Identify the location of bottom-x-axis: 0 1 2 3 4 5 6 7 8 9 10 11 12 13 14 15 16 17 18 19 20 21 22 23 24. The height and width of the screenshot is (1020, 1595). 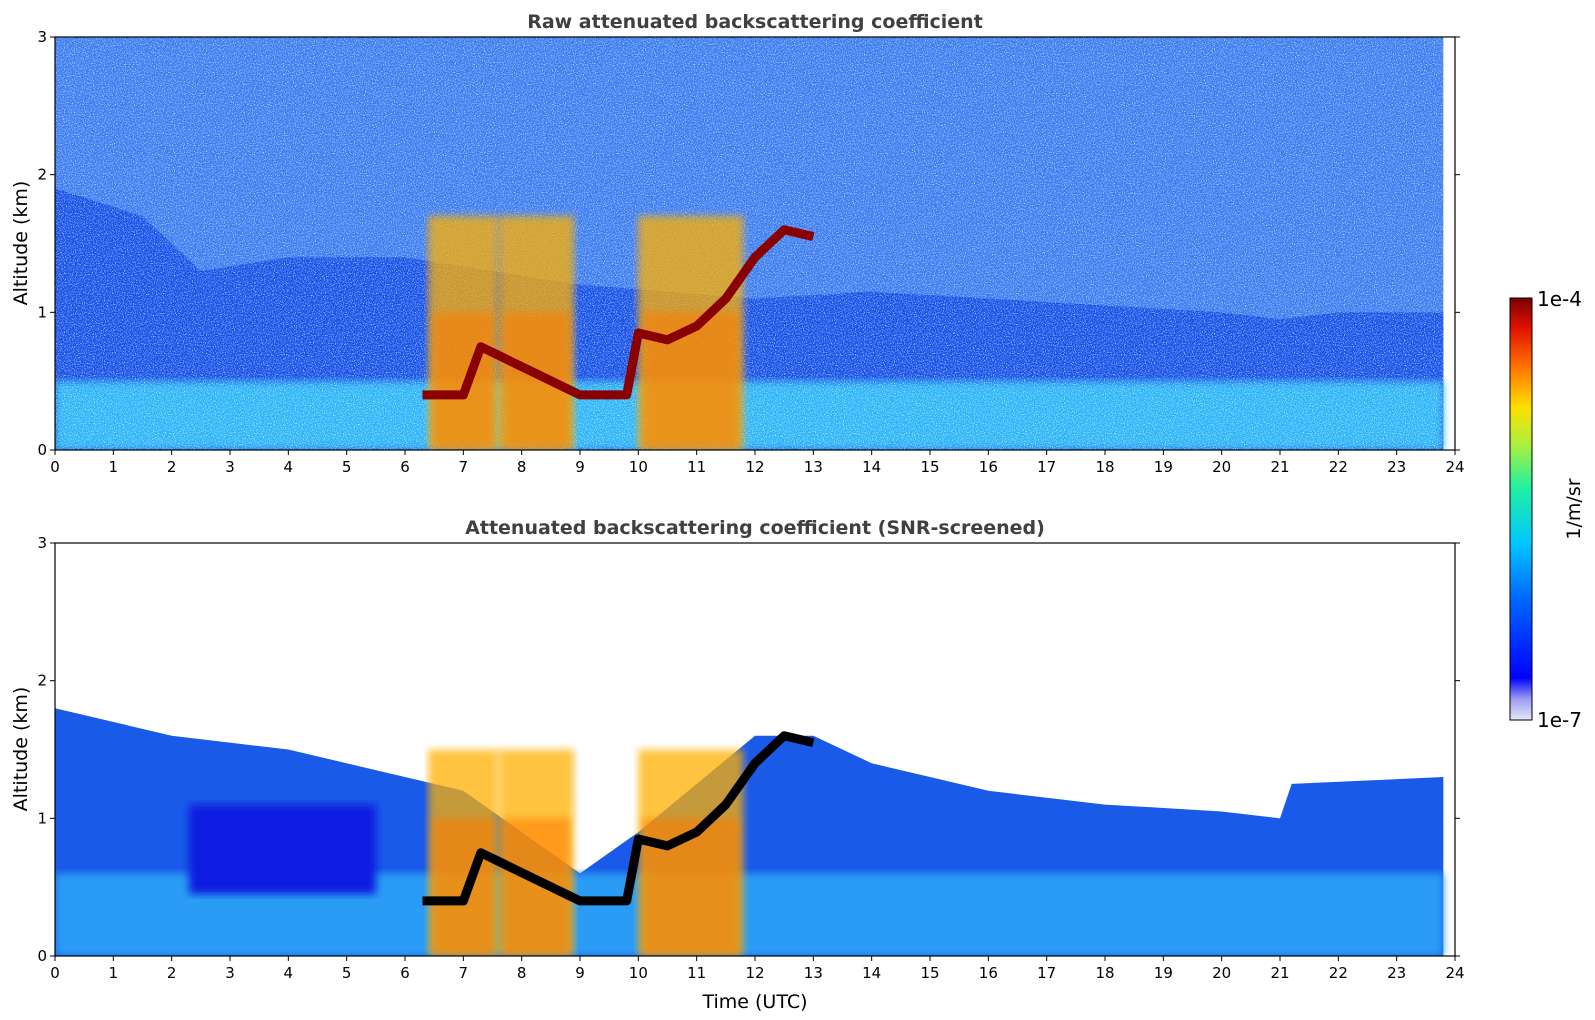
(757, 969).